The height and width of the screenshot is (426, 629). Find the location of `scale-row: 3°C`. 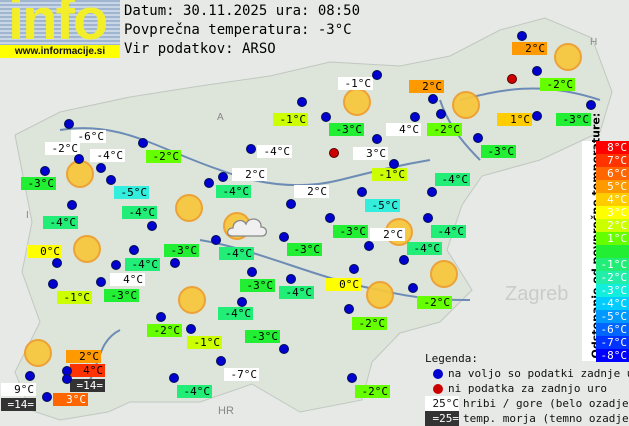

scale-row: 3°C is located at coordinates (612, 212).